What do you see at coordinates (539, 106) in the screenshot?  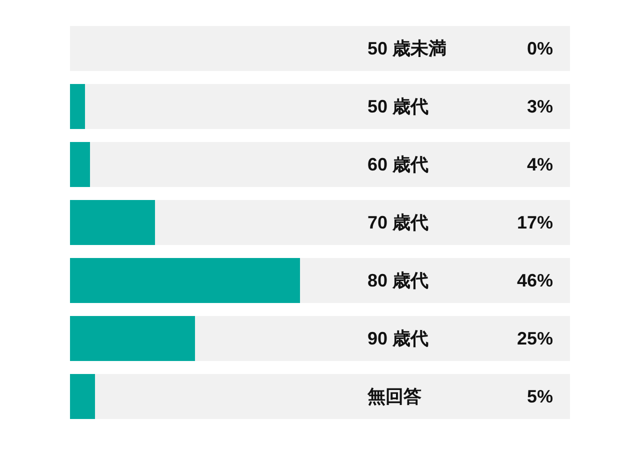 I see `data-label: 3%` at bounding box center [539, 106].